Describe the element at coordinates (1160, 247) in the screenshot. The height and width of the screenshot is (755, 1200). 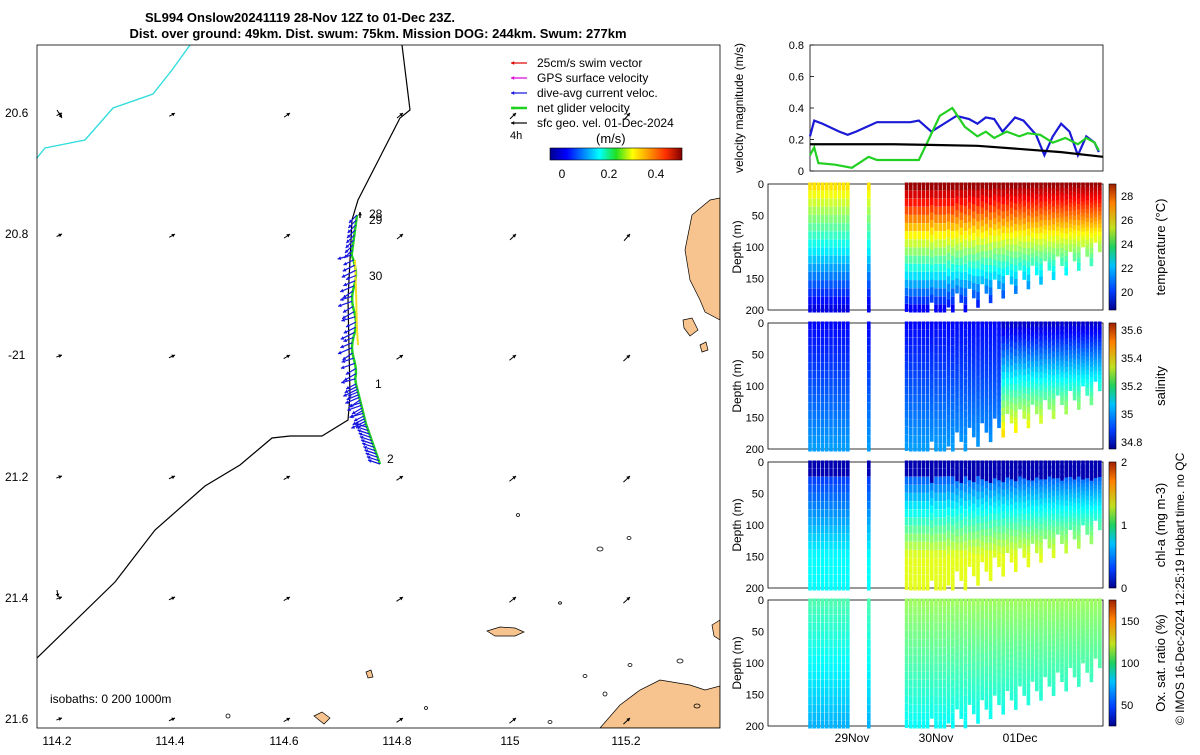
I see `colorbar-label: temperature (°C)` at that location.